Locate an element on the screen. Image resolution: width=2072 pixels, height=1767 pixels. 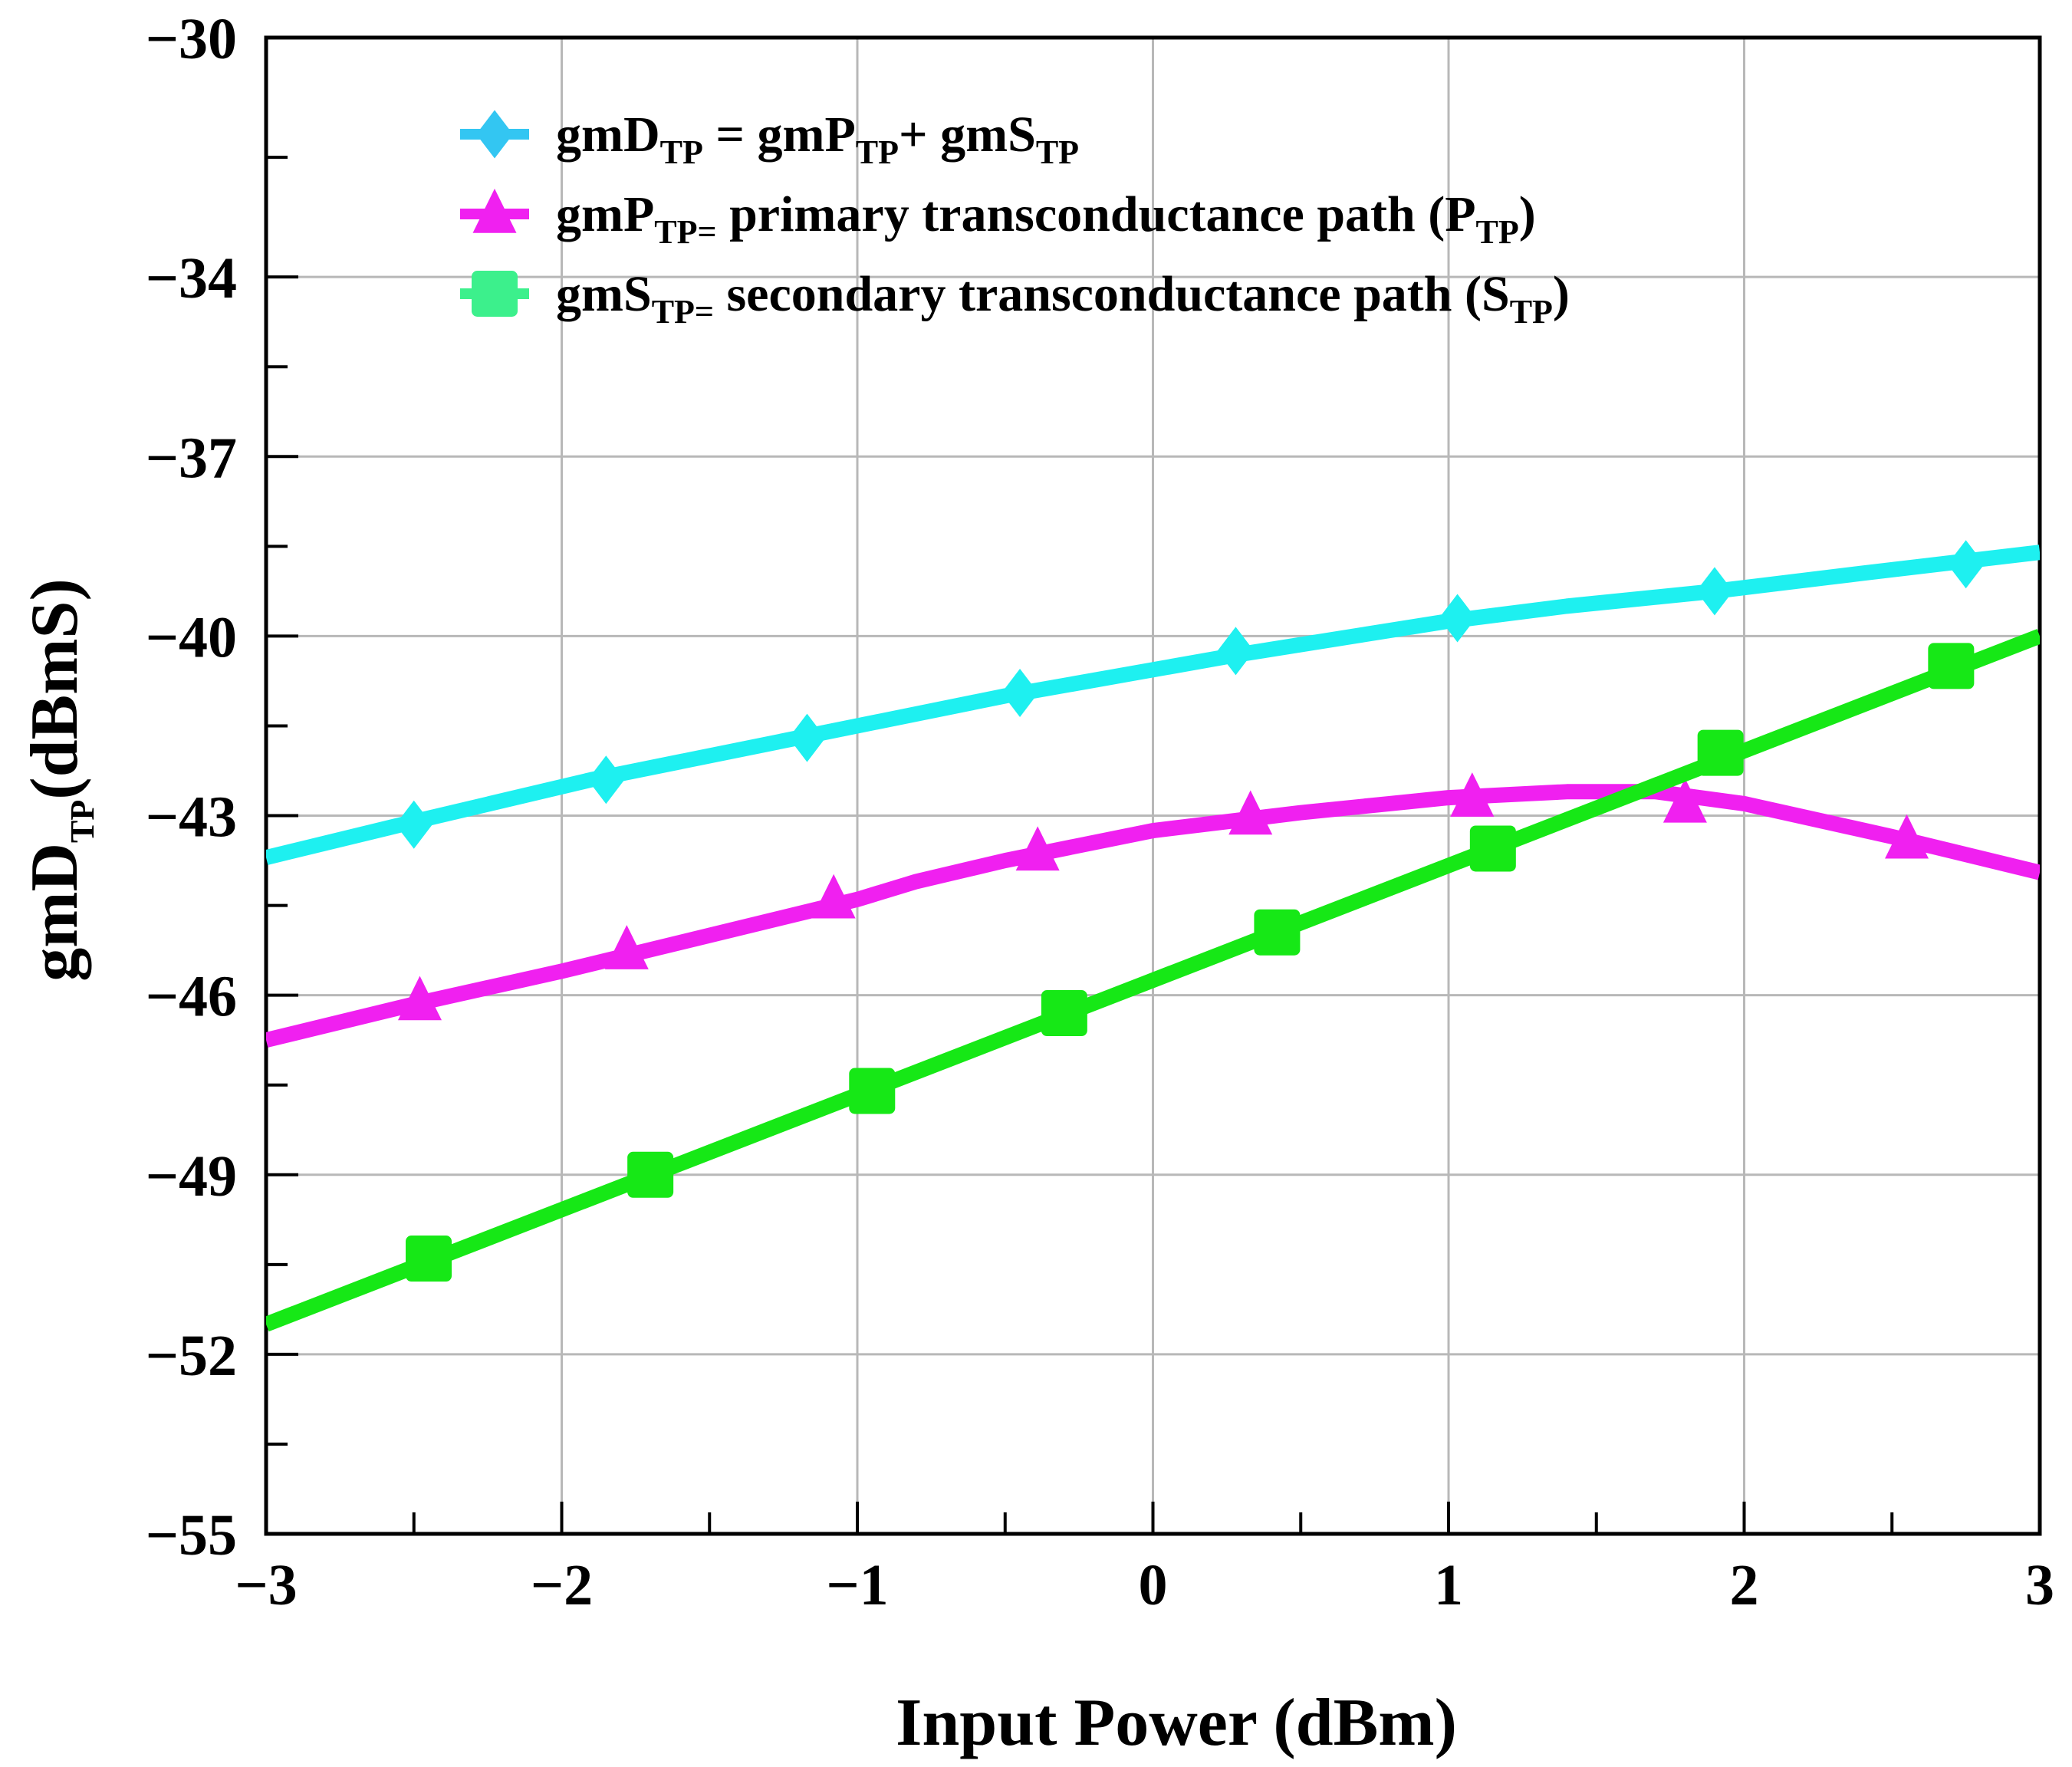
x-tick-label: −3 is located at coordinates (266, 1585).